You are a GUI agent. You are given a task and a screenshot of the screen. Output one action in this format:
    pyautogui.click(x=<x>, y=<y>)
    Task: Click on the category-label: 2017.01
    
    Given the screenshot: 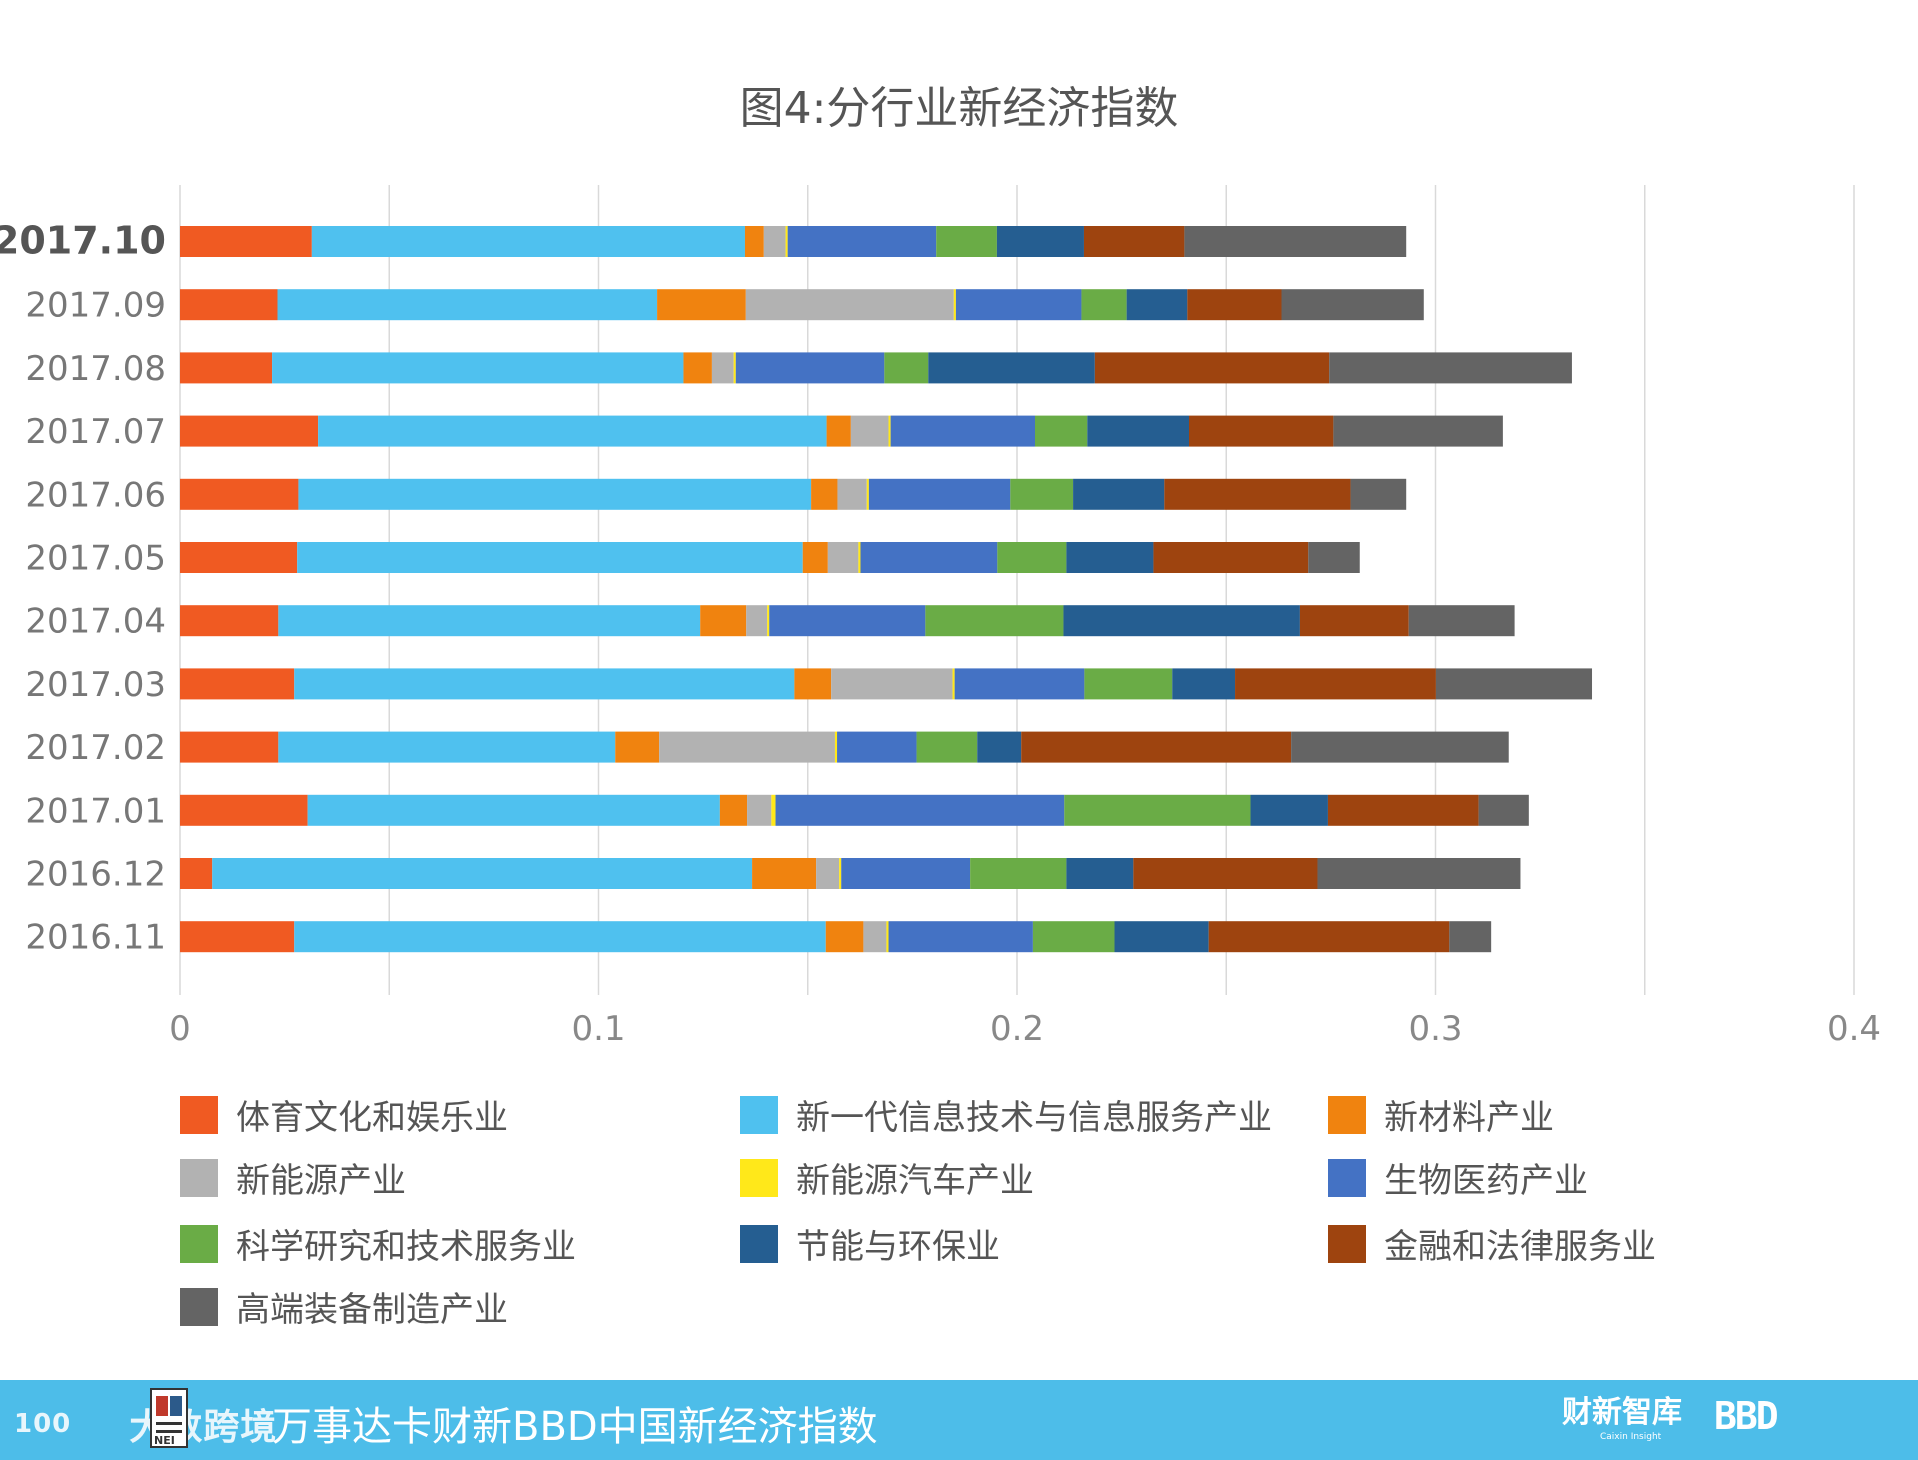 What is the action you would take?
    pyautogui.click(x=95, y=811)
    